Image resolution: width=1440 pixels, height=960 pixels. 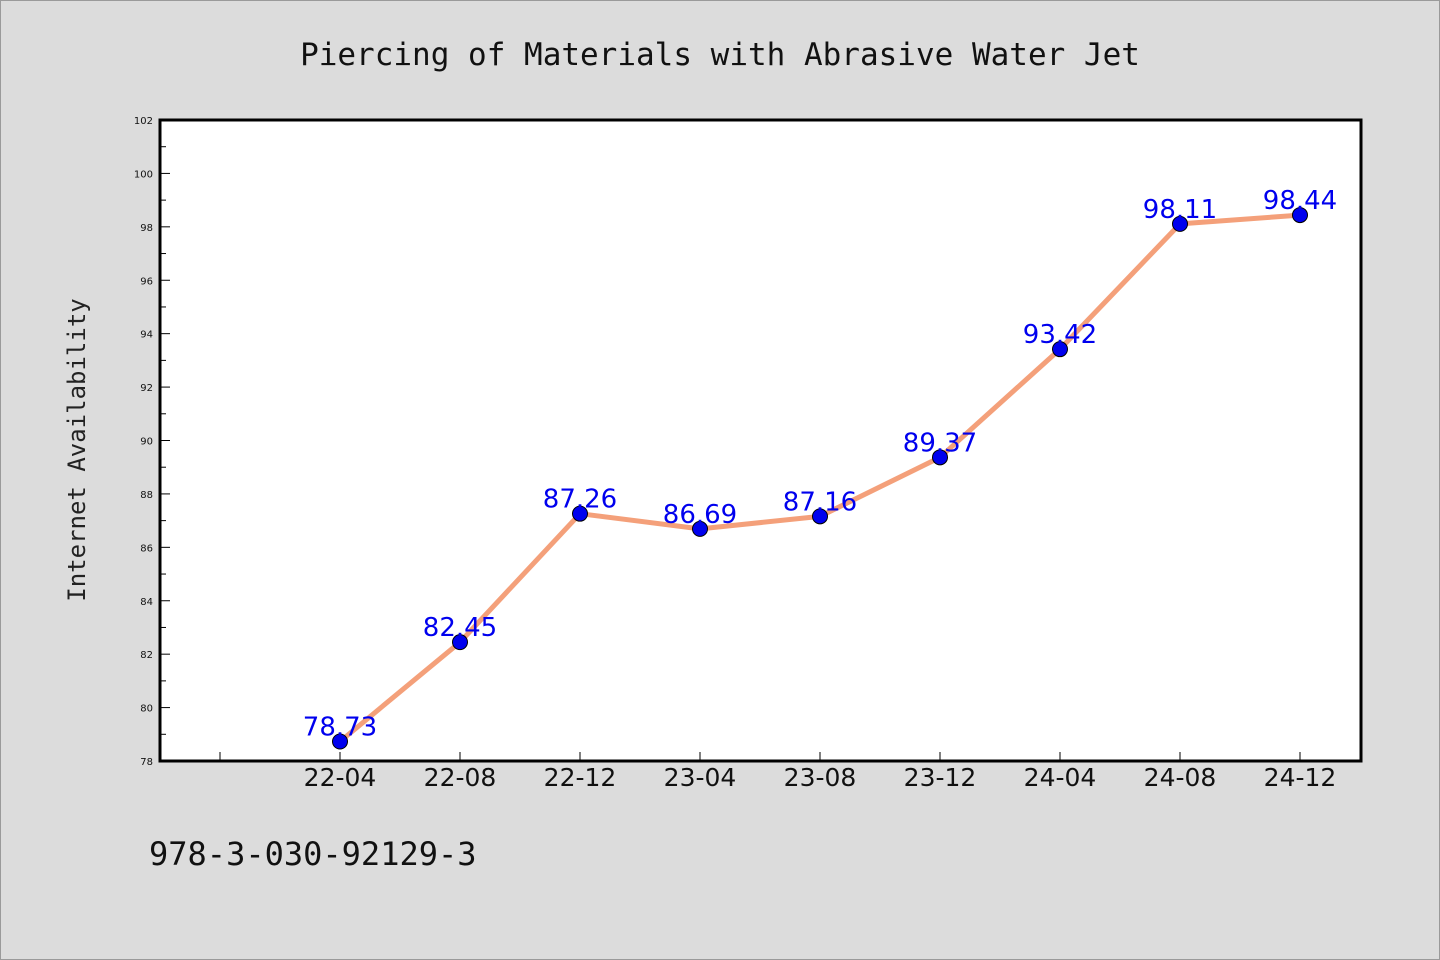 I want to click on x-tick-label: 23-08, so click(x=820, y=777).